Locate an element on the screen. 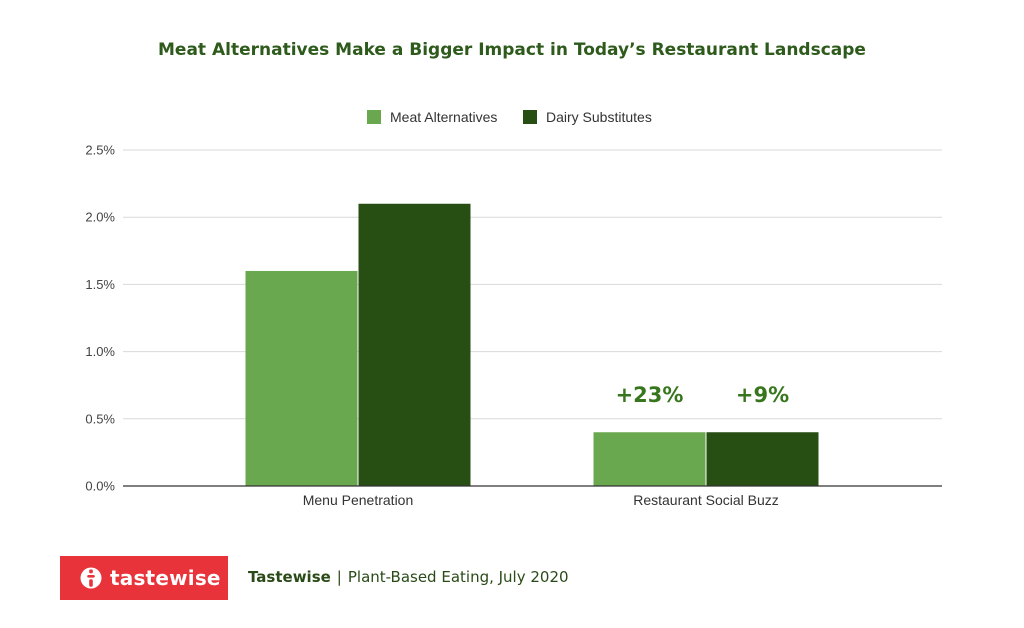  legend: Meat Alternatives Dairy Substitutes is located at coordinates (509, 117).